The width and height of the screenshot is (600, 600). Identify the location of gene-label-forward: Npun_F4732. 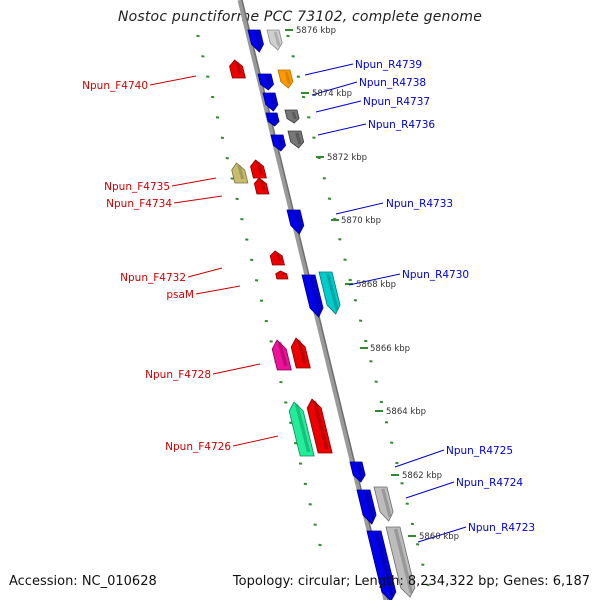
(153, 278).